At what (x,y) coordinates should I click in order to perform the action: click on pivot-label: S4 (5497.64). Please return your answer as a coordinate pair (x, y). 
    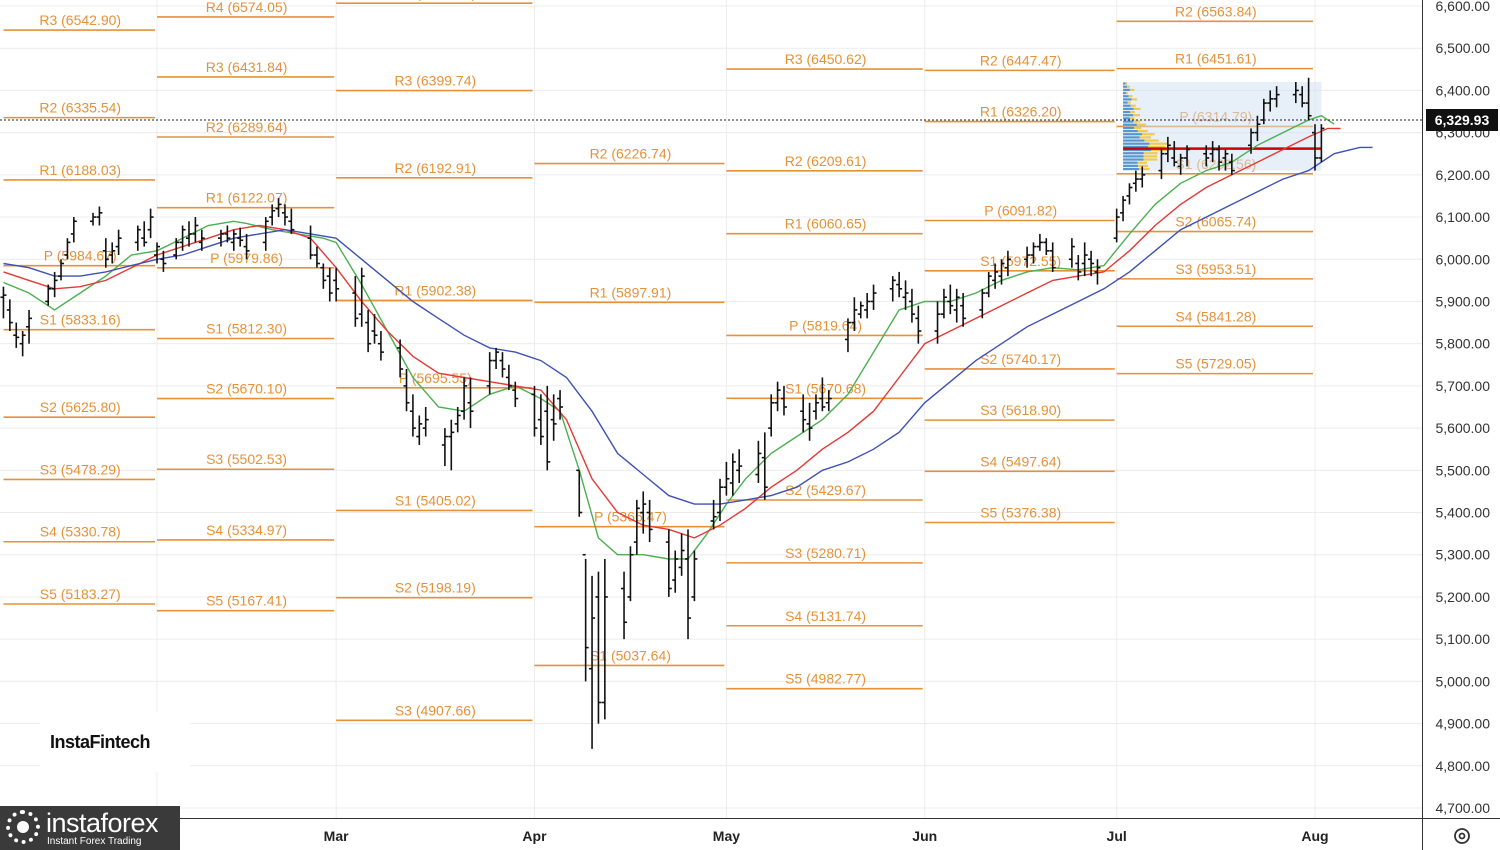
    Looking at the image, I should click on (1020, 461).